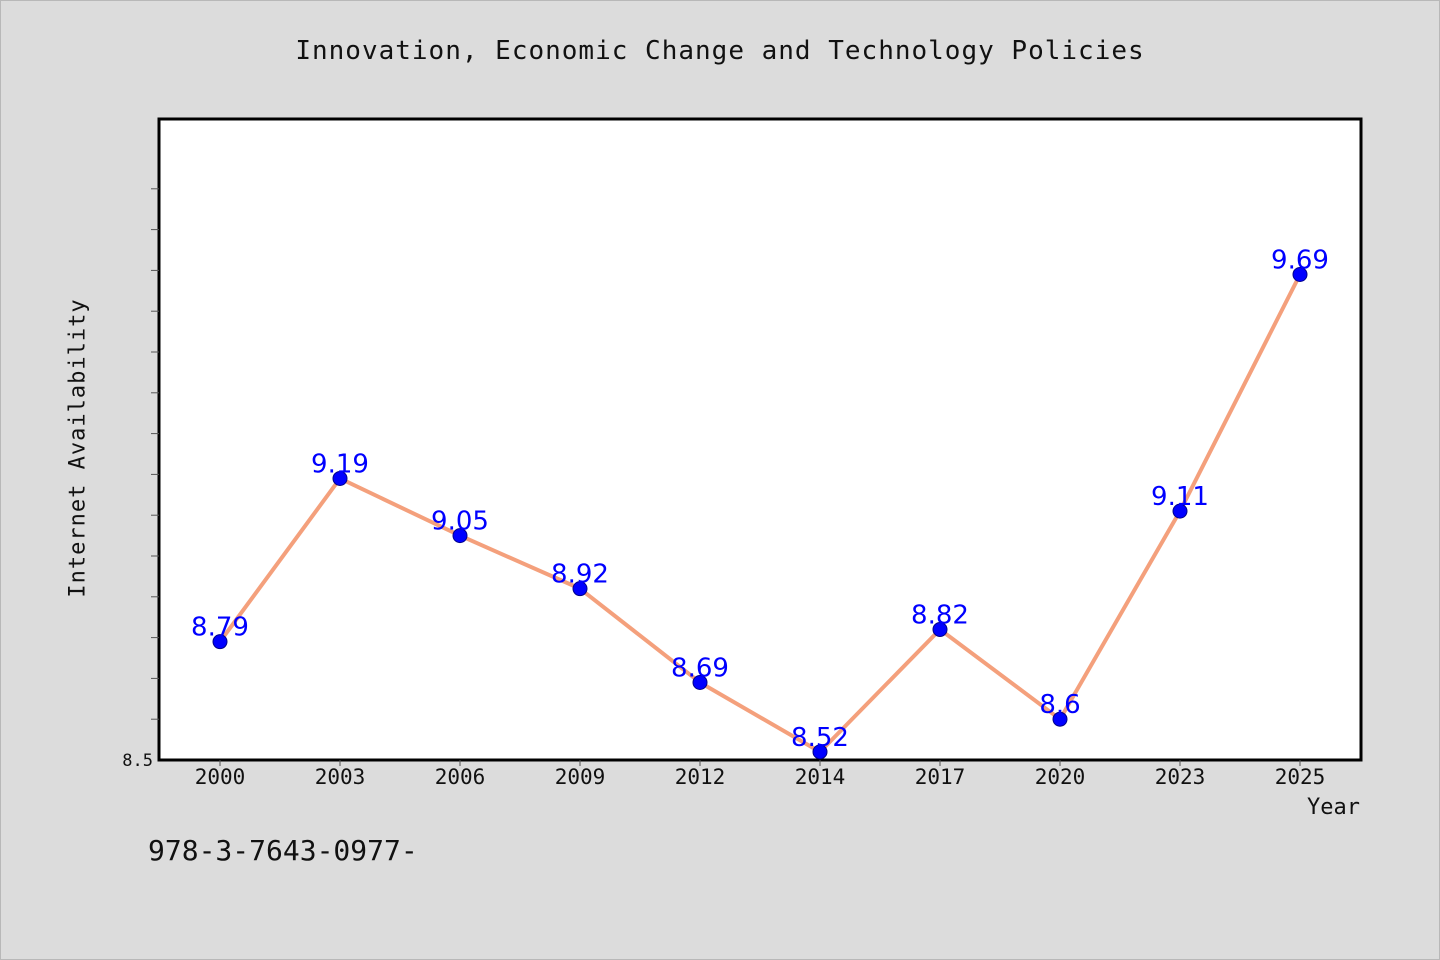  I want to click on x-tick-label: 2012, so click(700, 777).